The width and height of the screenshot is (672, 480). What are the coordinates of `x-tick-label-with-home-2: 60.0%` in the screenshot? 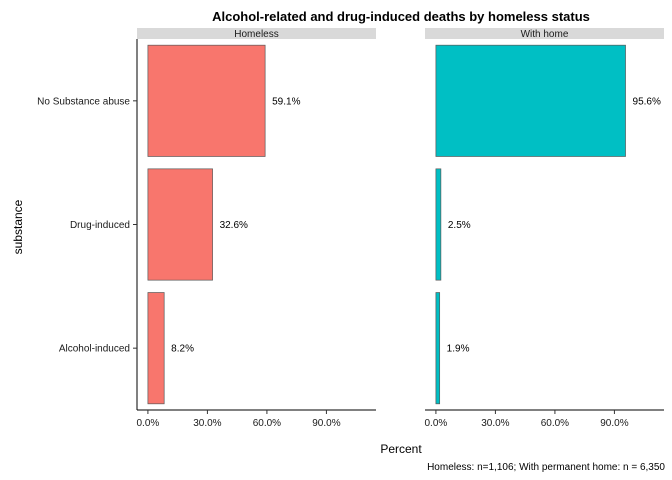 It's located at (555, 423).